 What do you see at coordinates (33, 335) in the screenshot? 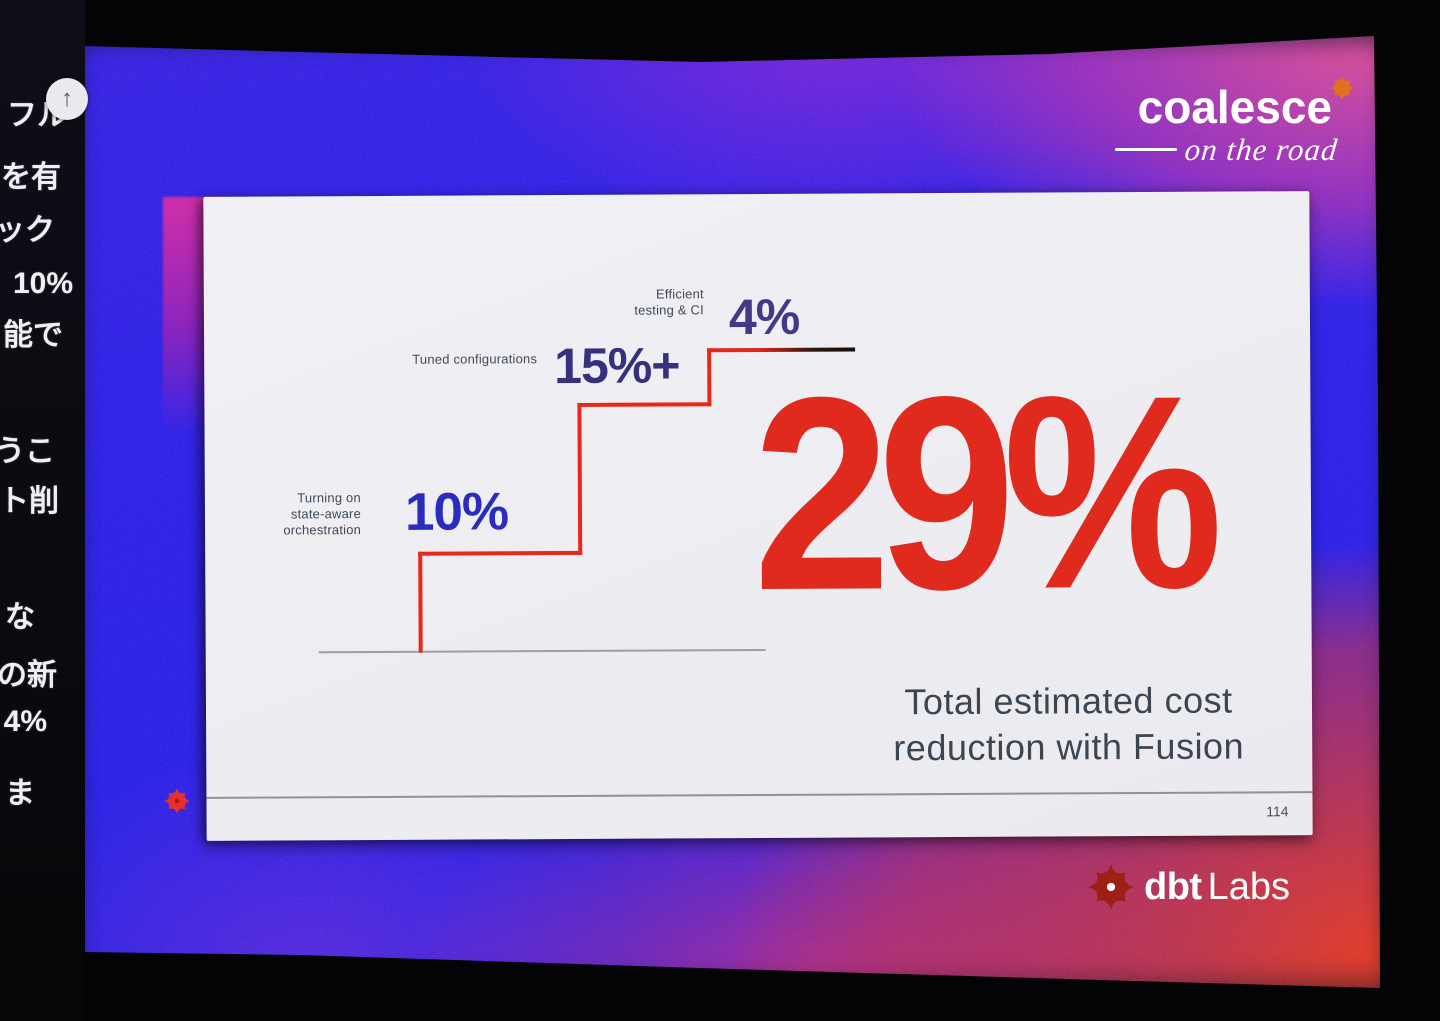
I see `caption-fragment: 能で` at bounding box center [33, 335].